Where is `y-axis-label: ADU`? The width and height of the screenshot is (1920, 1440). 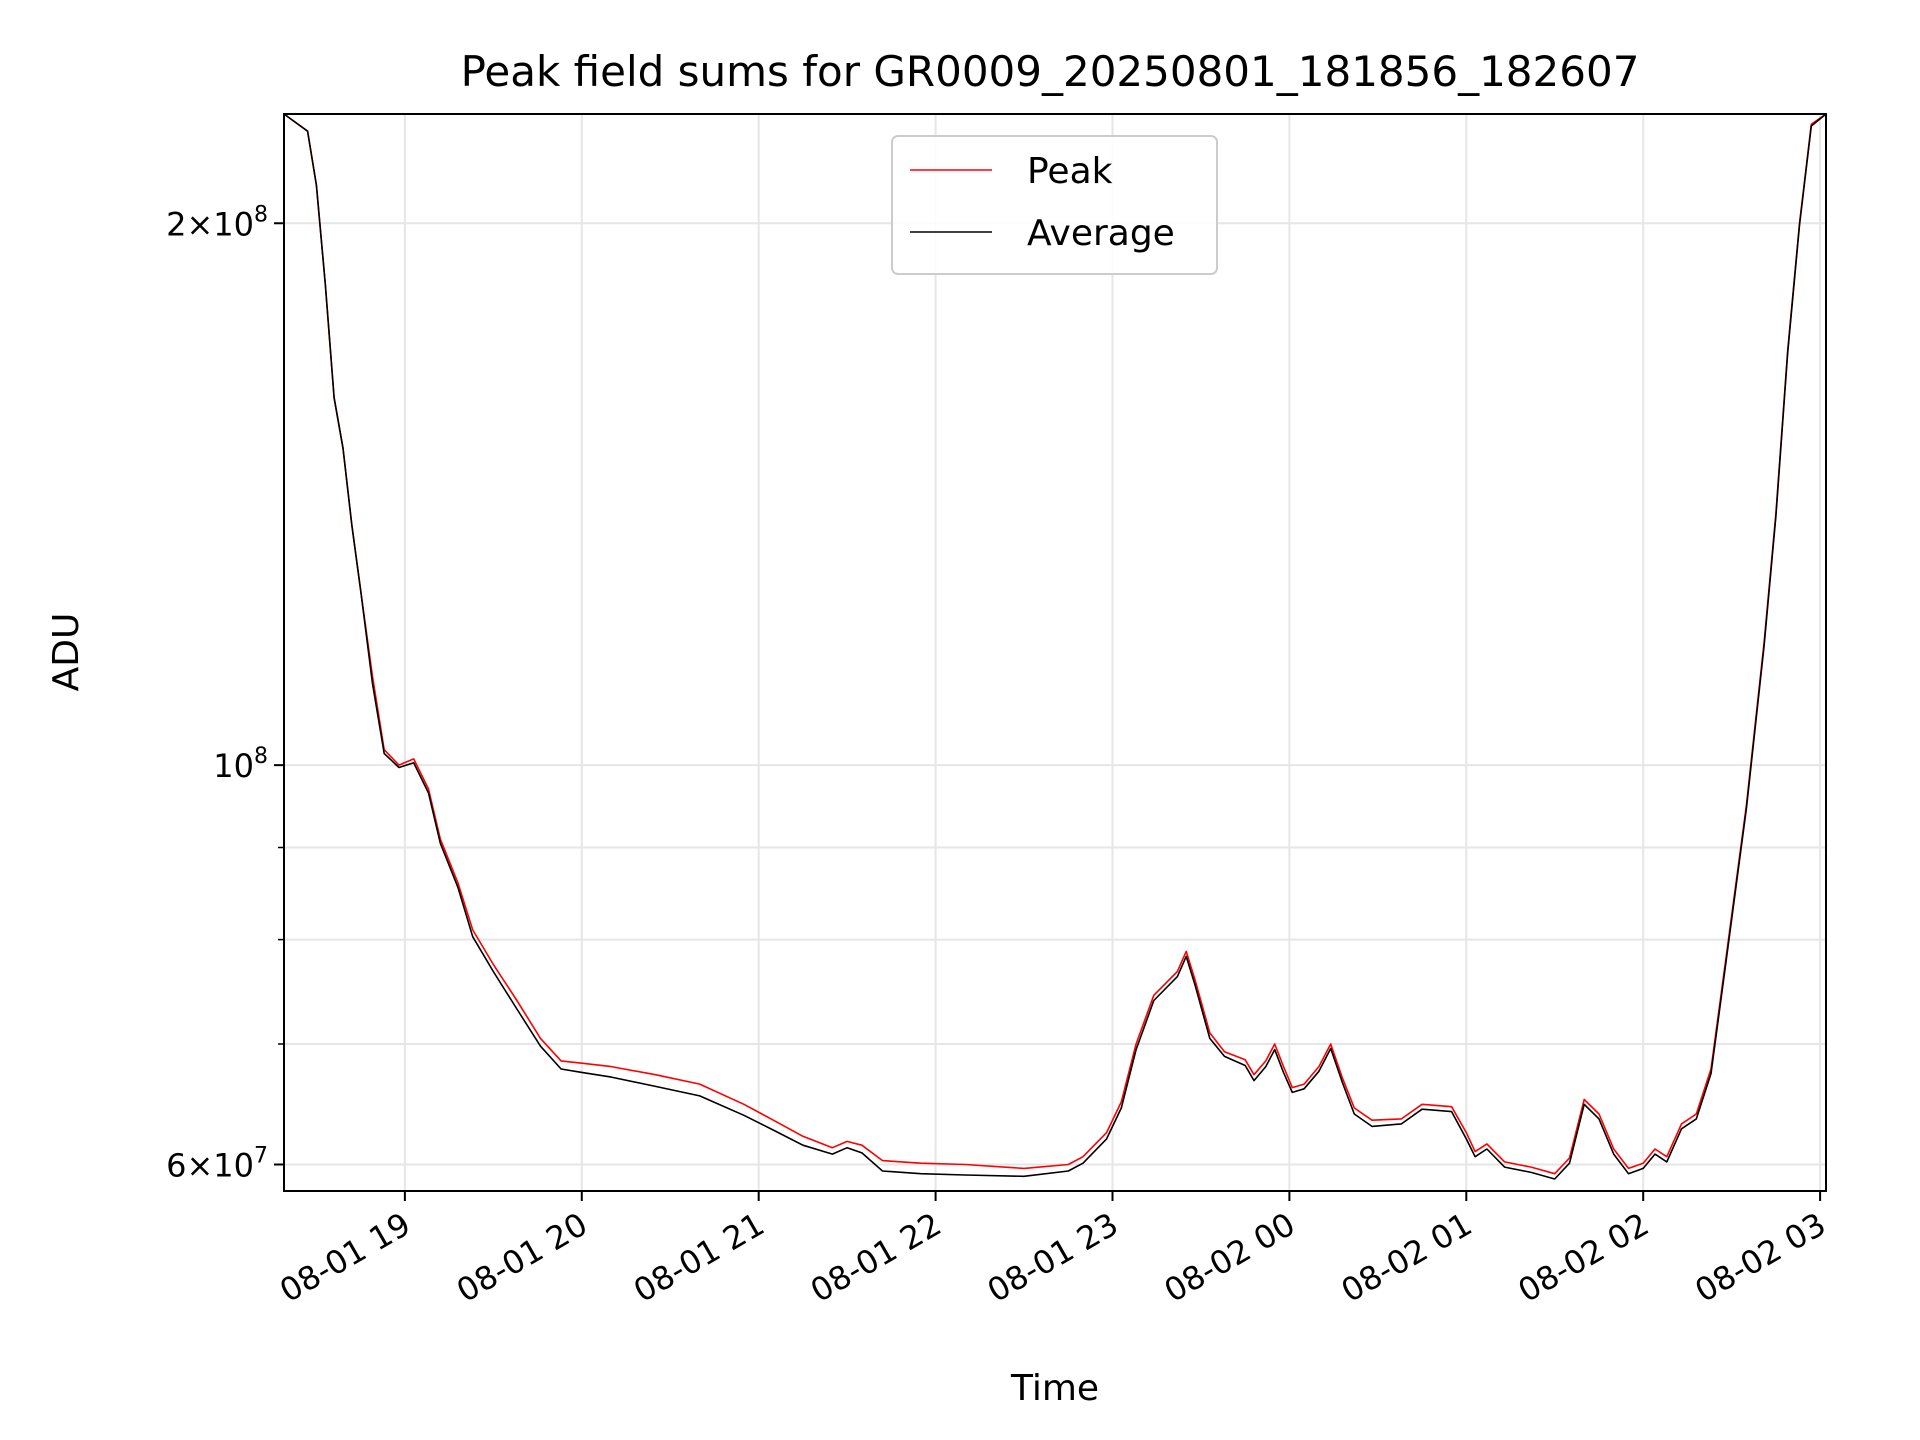 y-axis-label: ADU is located at coordinates (66, 652).